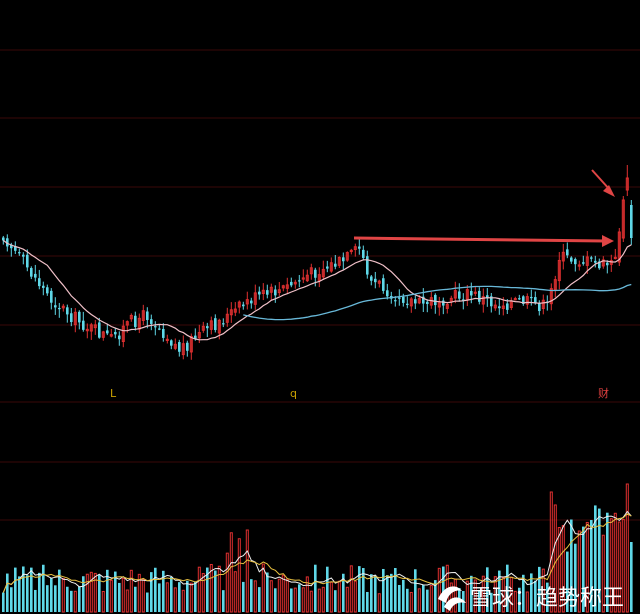 This screenshot has width=640, height=614. What do you see at coordinates (484, 208) in the screenshot?
I see `annotations` at bounding box center [484, 208].